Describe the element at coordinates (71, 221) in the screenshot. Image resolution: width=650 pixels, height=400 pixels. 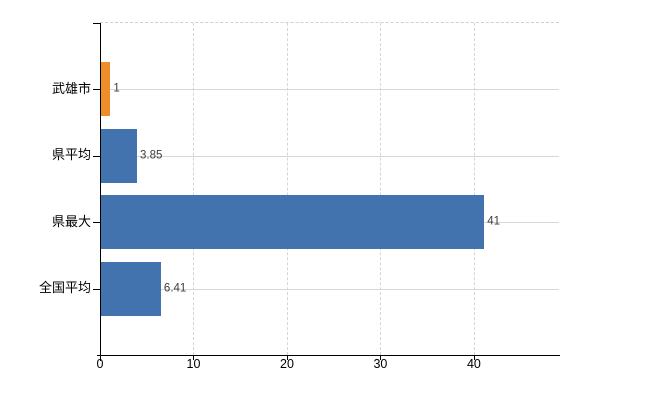
I see `category-label-県最大: 県最大` at that location.